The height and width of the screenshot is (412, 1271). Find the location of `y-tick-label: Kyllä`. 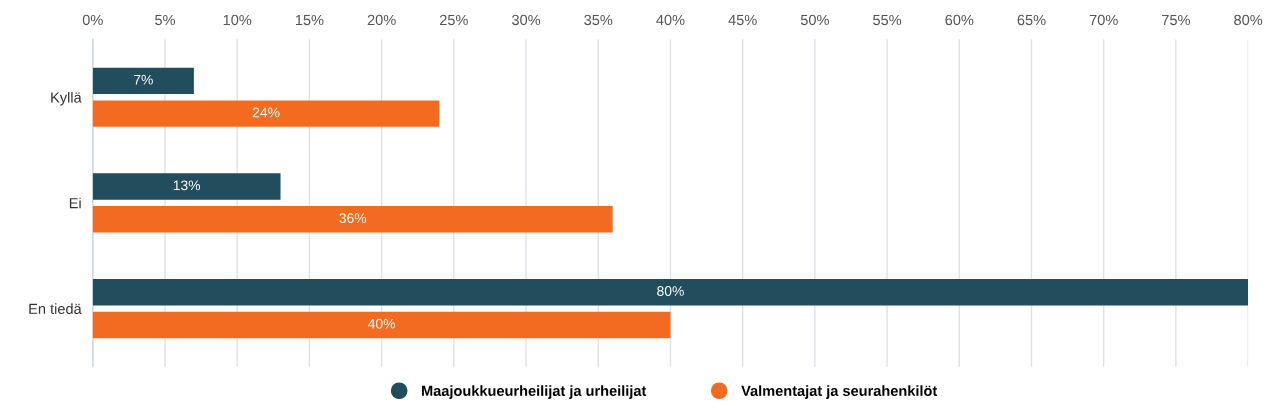

y-tick-label: Kyllä is located at coordinates (66, 98).